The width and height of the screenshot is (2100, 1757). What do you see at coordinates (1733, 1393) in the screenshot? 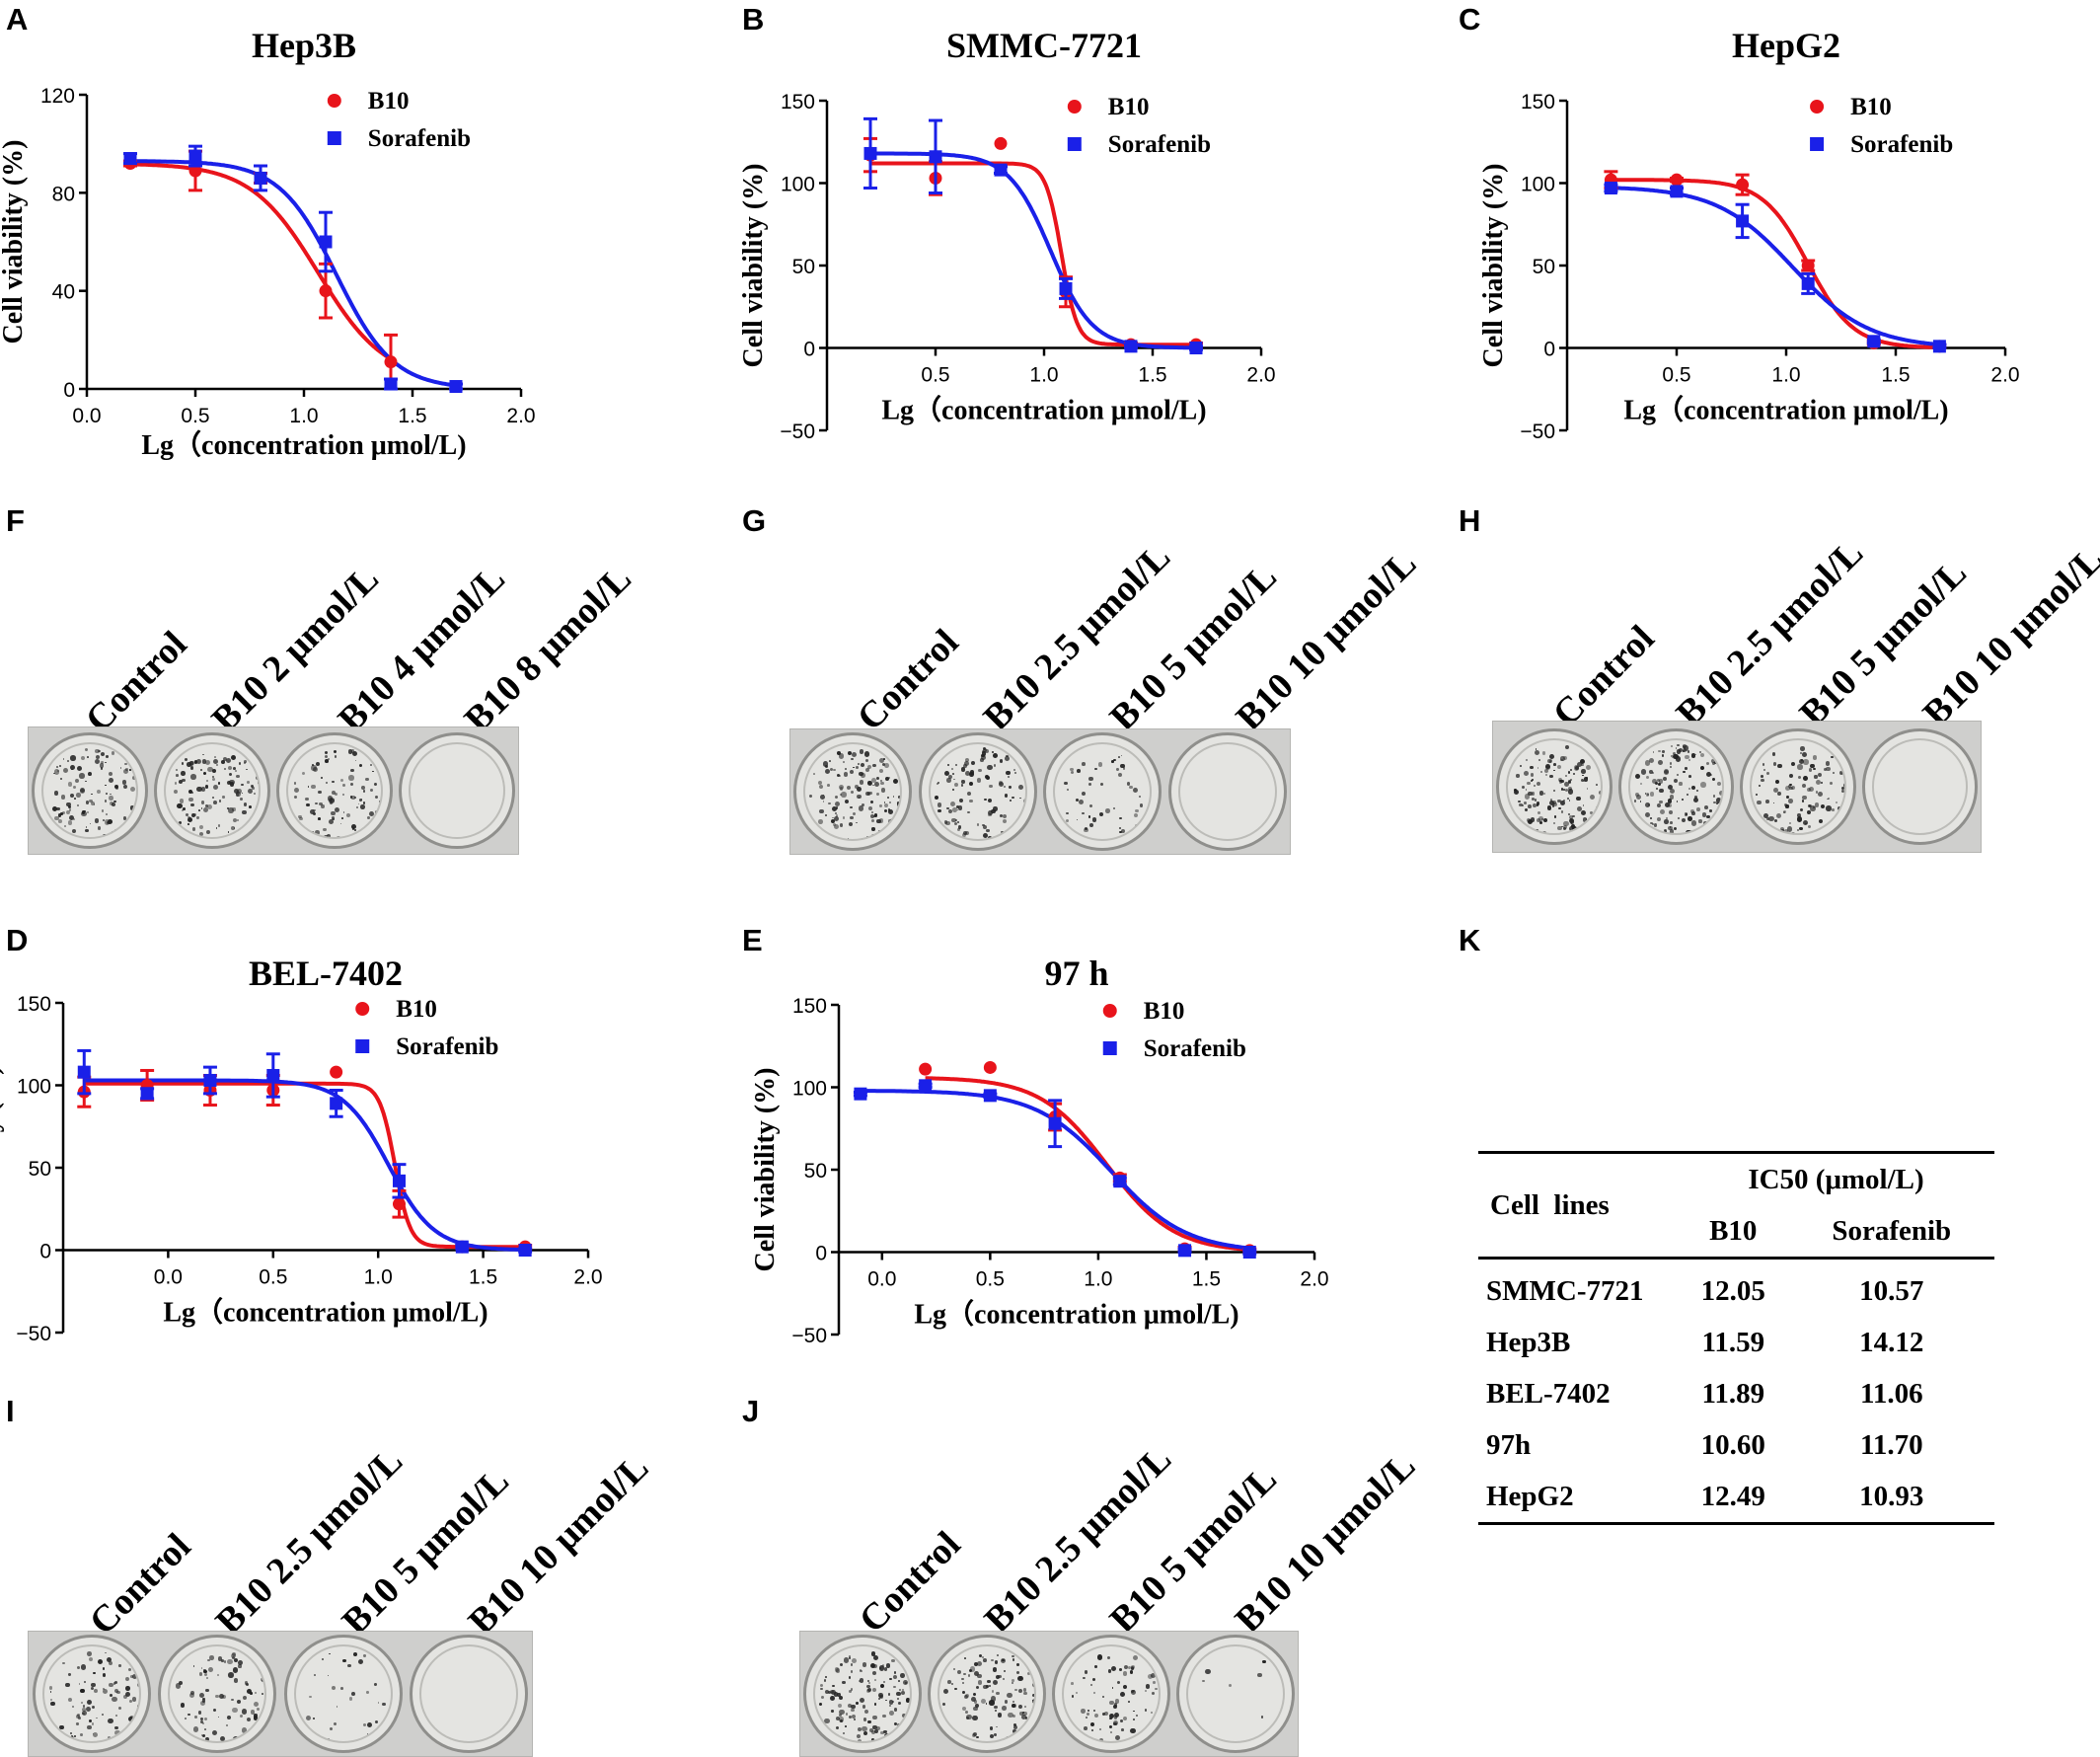
I see `ic50-b10: 11.89` at bounding box center [1733, 1393].